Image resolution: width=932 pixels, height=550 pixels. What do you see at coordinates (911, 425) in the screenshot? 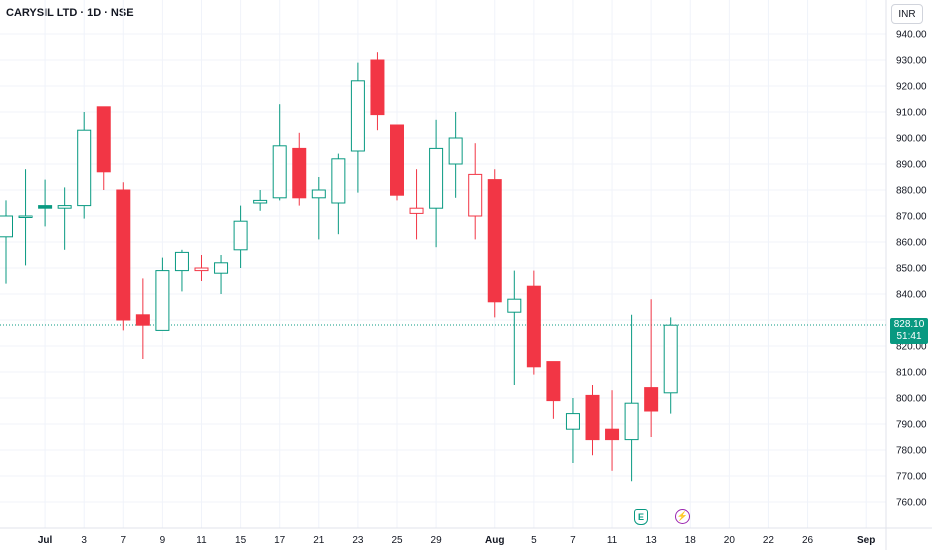
I see `price-axis-label: 790.00` at bounding box center [911, 425].